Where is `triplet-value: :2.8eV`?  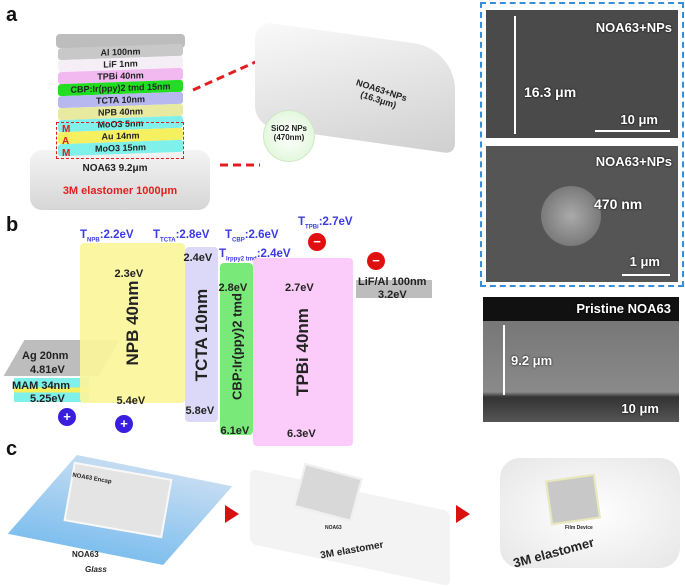 triplet-value: :2.8eV is located at coordinates (192, 235).